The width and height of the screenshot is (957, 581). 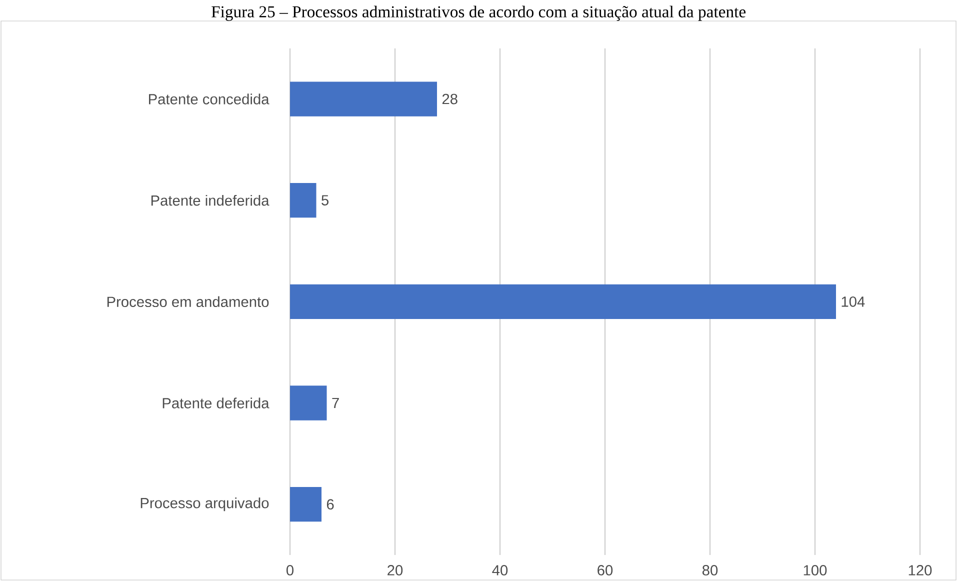 What do you see at coordinates (853, 301) in the screenshot?
I see `data-label: 104` at bounding box center [853, 301].